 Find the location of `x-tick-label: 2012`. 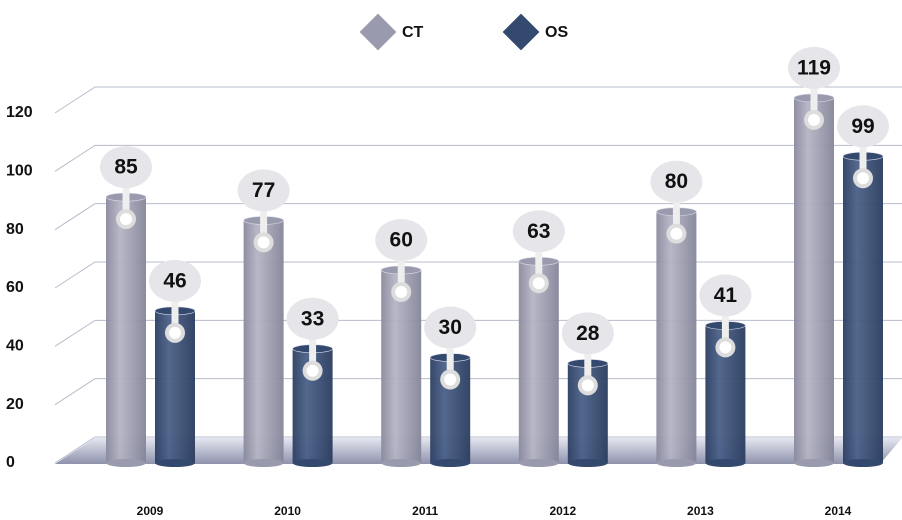

x-tick-label: 2012 is located at coordinates (562, 511).